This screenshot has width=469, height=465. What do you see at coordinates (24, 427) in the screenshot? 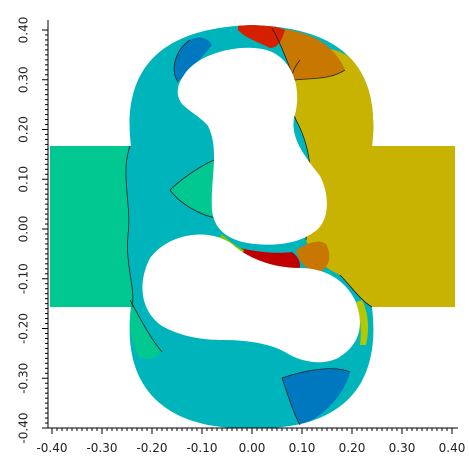
I see `y-tick-label: -0.40` at bounding box center [24, 427].